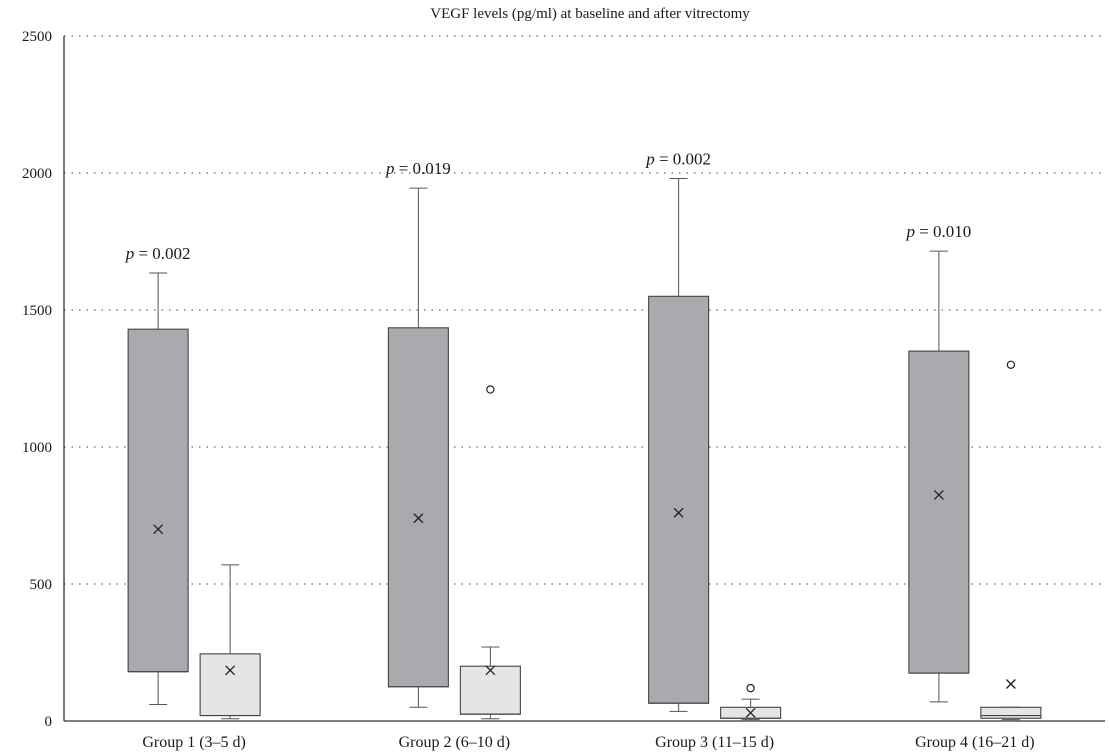 This screenshot has height=756, width=1109. What do you see at coordinates (973, 471) in the screenshot?
I see `group-4: p = 0.010` at bounding box center [973, 471].